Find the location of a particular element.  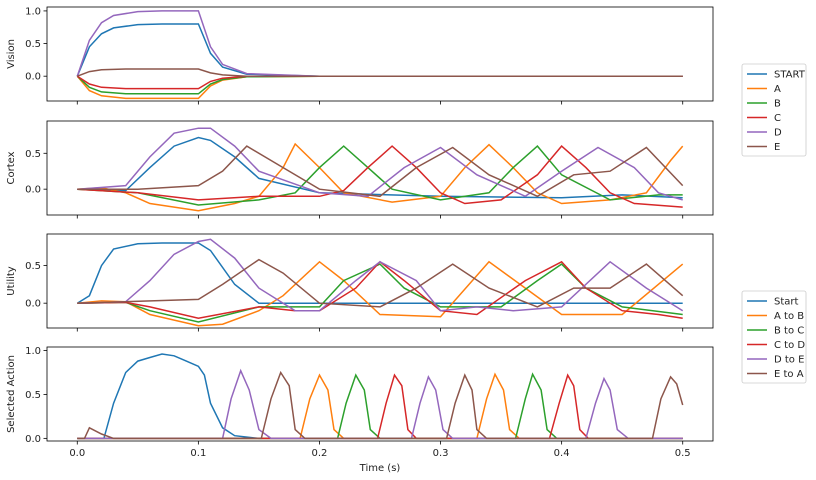

x-tick-label: 0.4 is located at coordinates (562, 453).